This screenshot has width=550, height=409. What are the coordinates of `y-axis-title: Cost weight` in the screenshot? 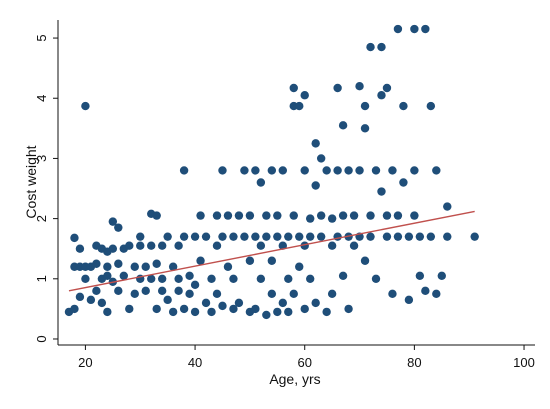 It's located at (31, 181).